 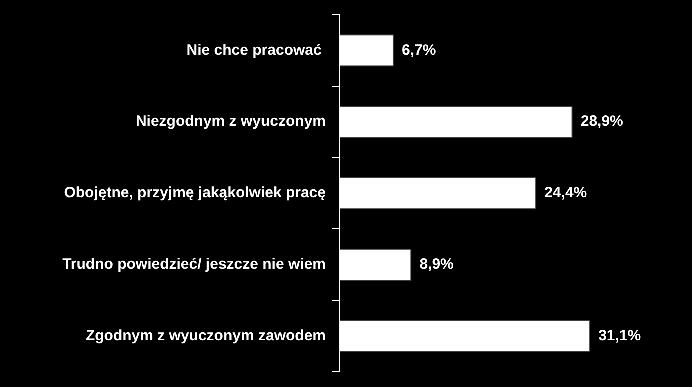 What do you see at coordinates (437, 265) in the screenshot?
I see `data-label: 8,9%` at bounding box center [437, 265].